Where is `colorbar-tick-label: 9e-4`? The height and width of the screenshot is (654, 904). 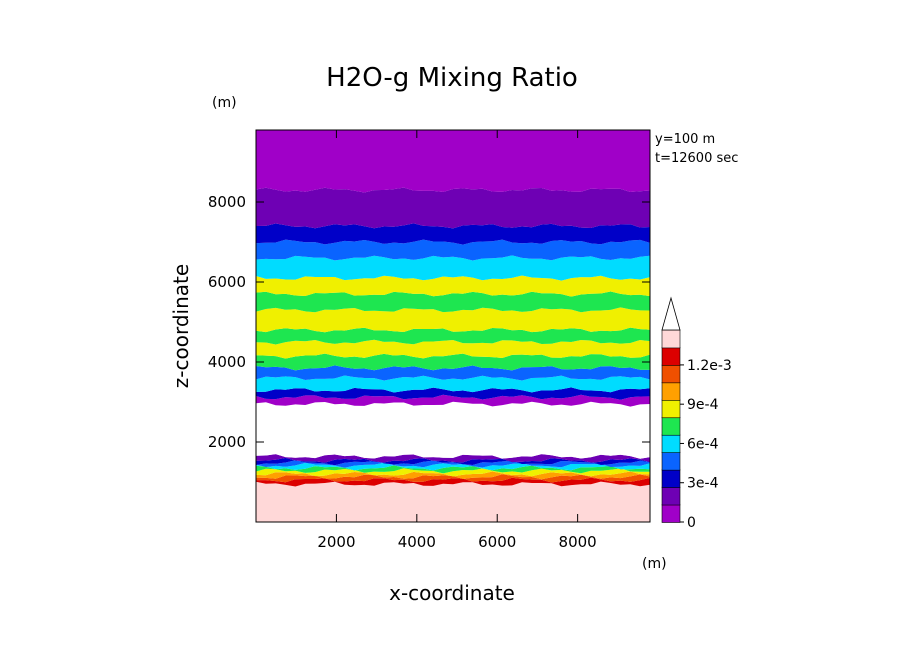 colorbar-tick-label: 9e-4 is located at coordinates (703, 405).